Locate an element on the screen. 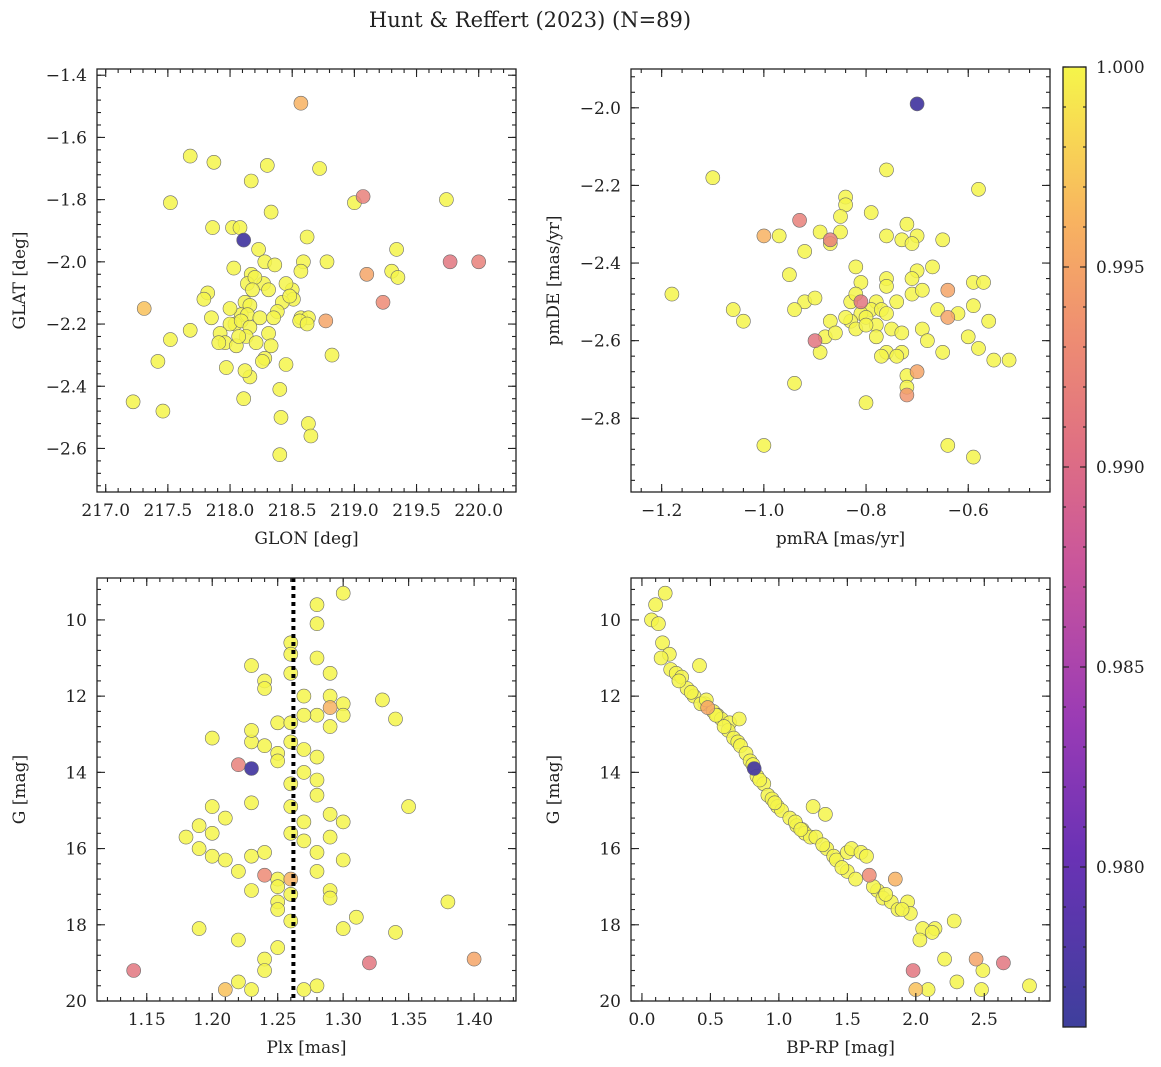 Image resolution: width=1161 pixels, height=1067 pixels. x-axis-label: BP-RP [mag] is located at coordinates (840, 1048).